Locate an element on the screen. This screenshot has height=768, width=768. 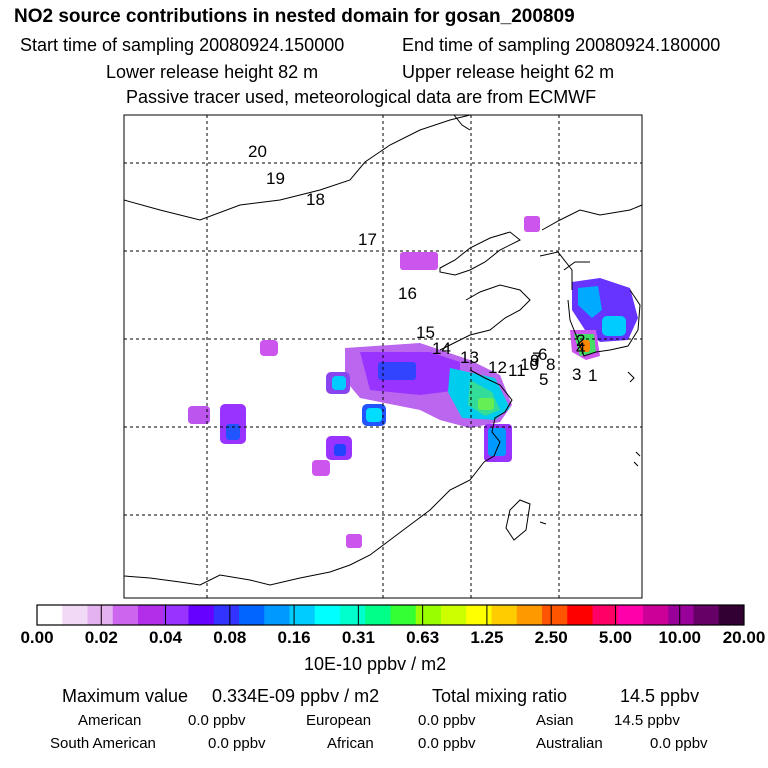
trajectory-label: 6 is located at coordinates (542, 354).